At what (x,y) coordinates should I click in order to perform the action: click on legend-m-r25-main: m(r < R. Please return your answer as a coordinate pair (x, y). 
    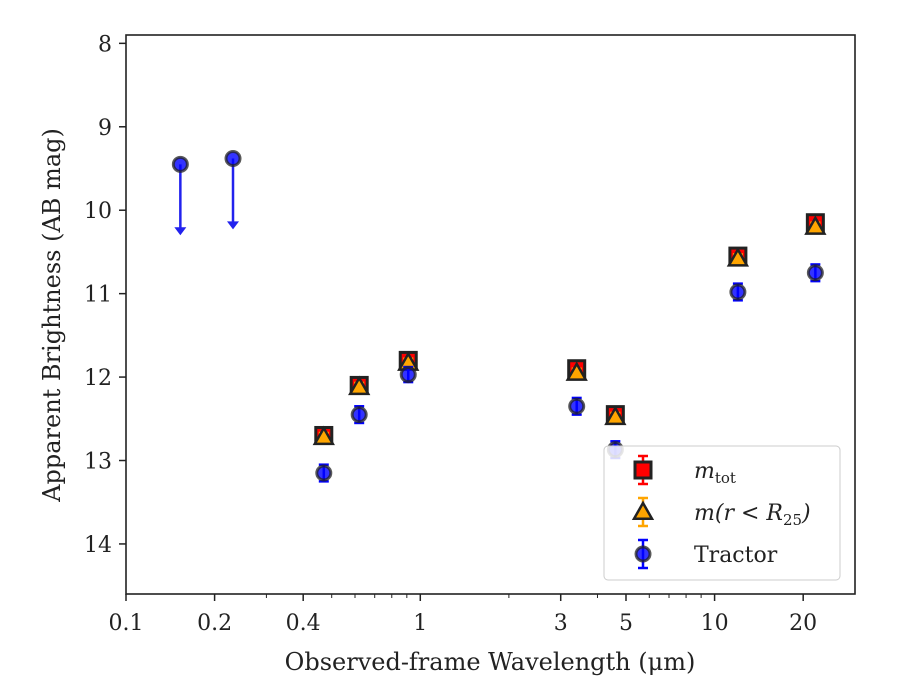
    Looking at the image, I should click on (738, 513).